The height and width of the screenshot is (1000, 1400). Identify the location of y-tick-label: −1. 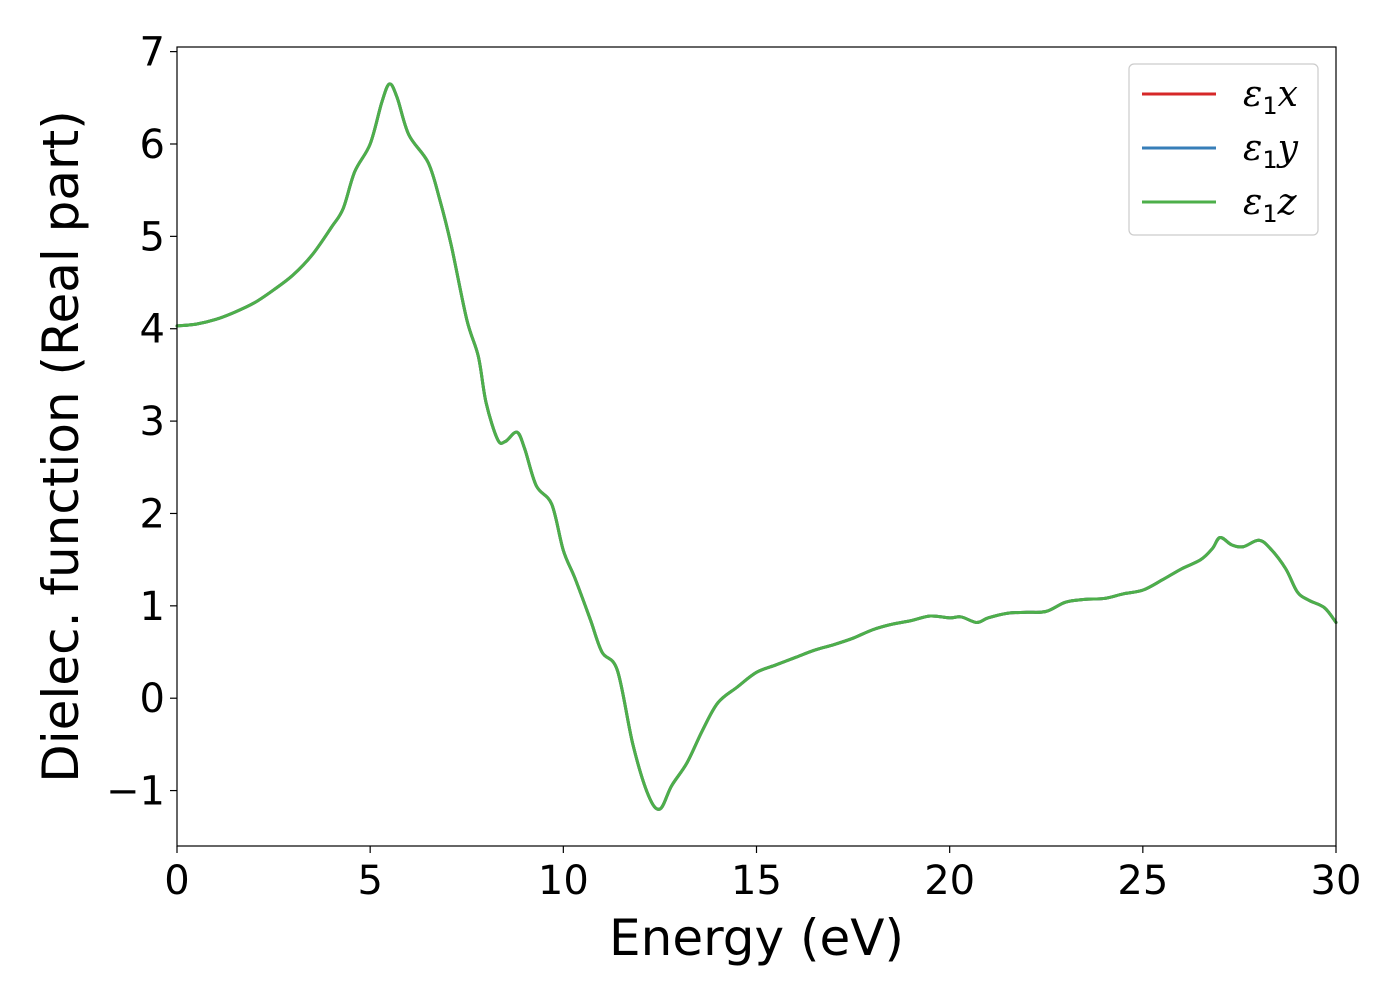
(135, 792).